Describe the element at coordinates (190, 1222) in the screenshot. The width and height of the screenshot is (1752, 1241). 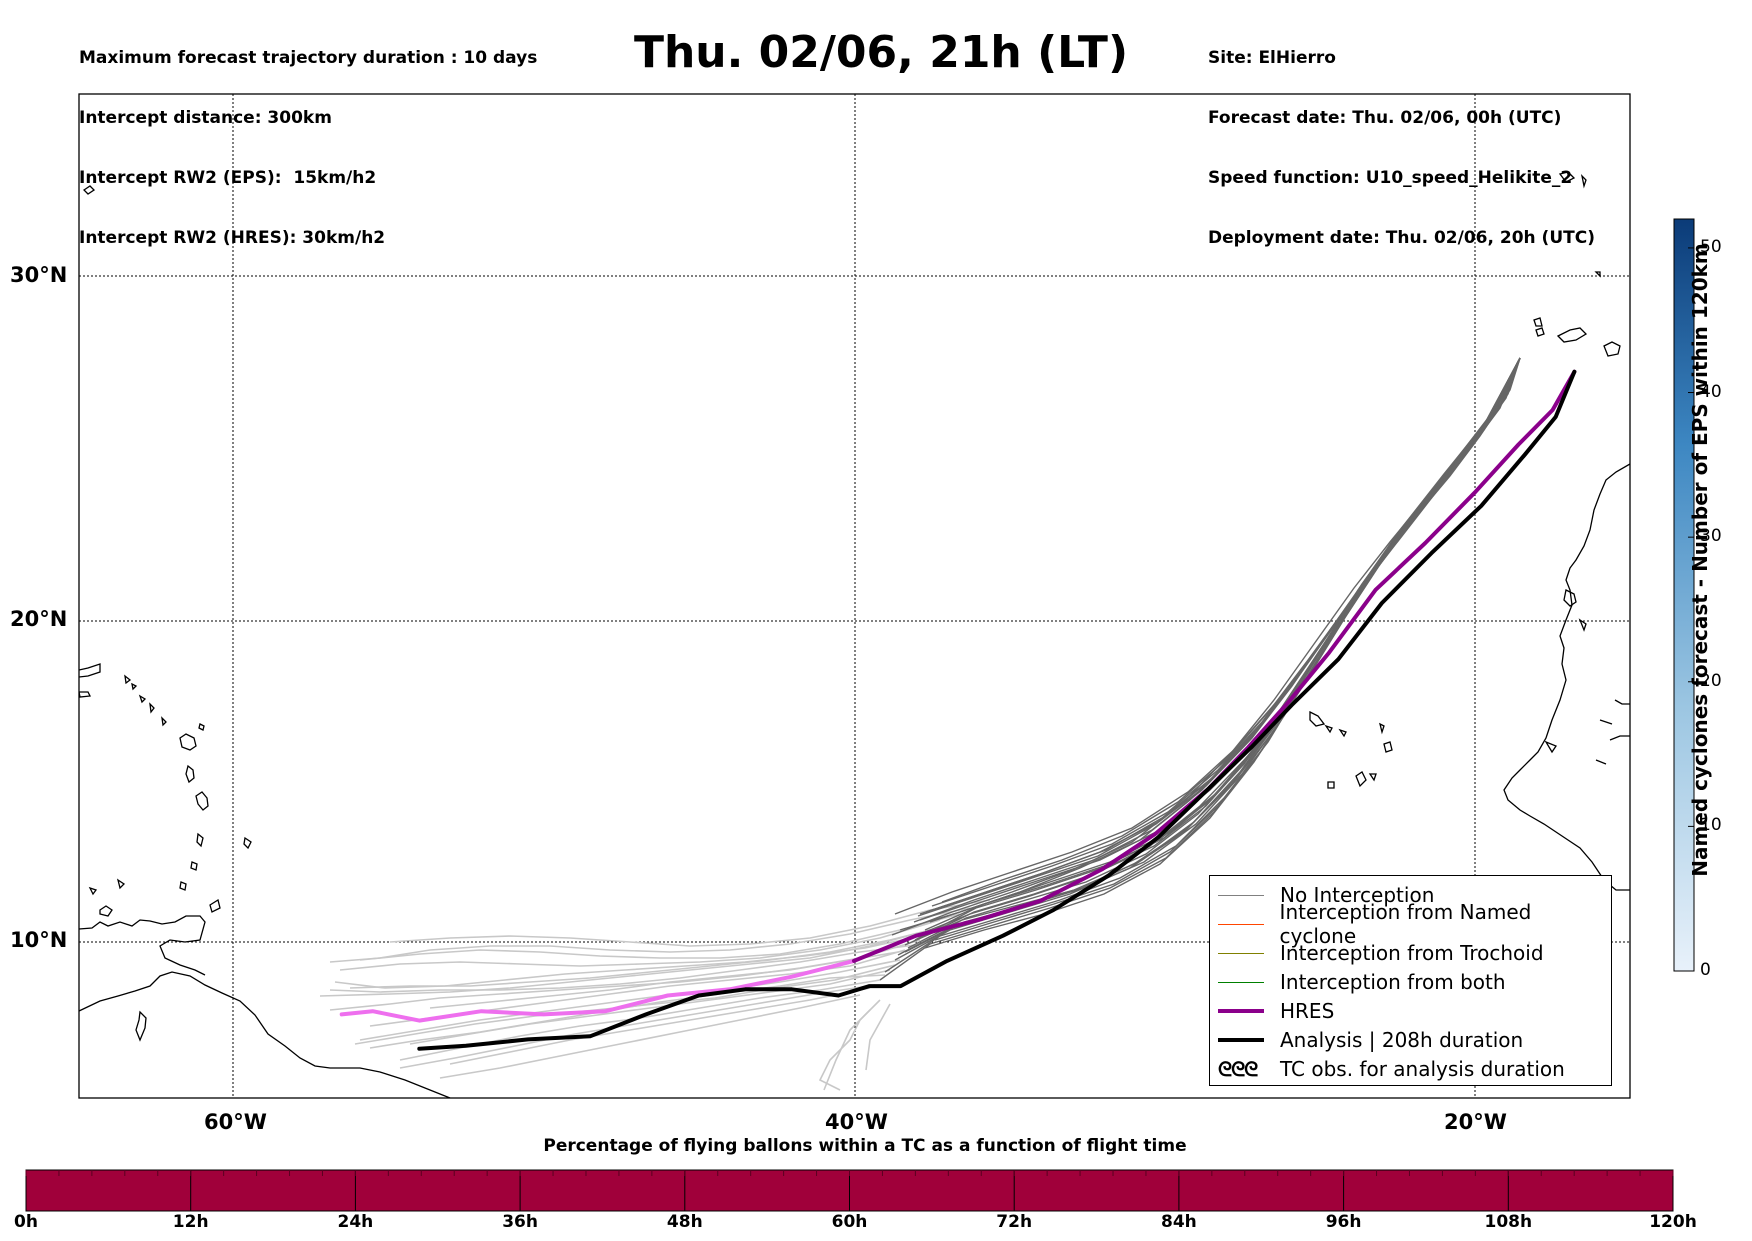
I see `percentage-bar-tick-label: 12h` at that location.